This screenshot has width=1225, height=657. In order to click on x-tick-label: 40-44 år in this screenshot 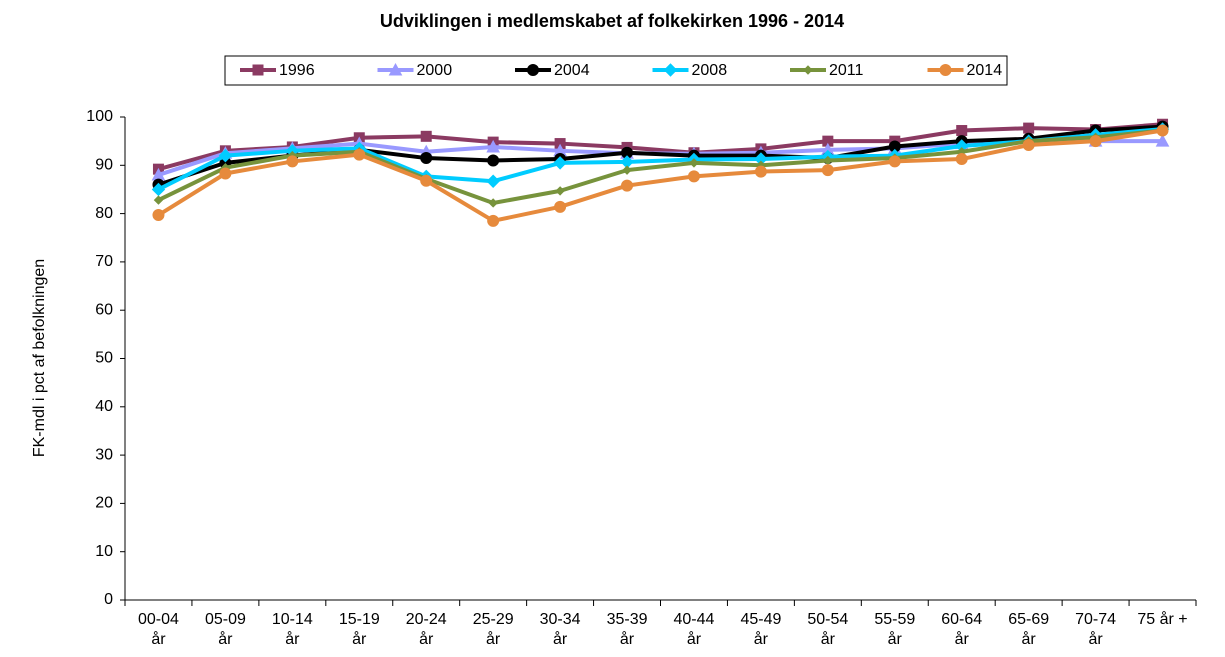, I will do `click(694, 629)`.